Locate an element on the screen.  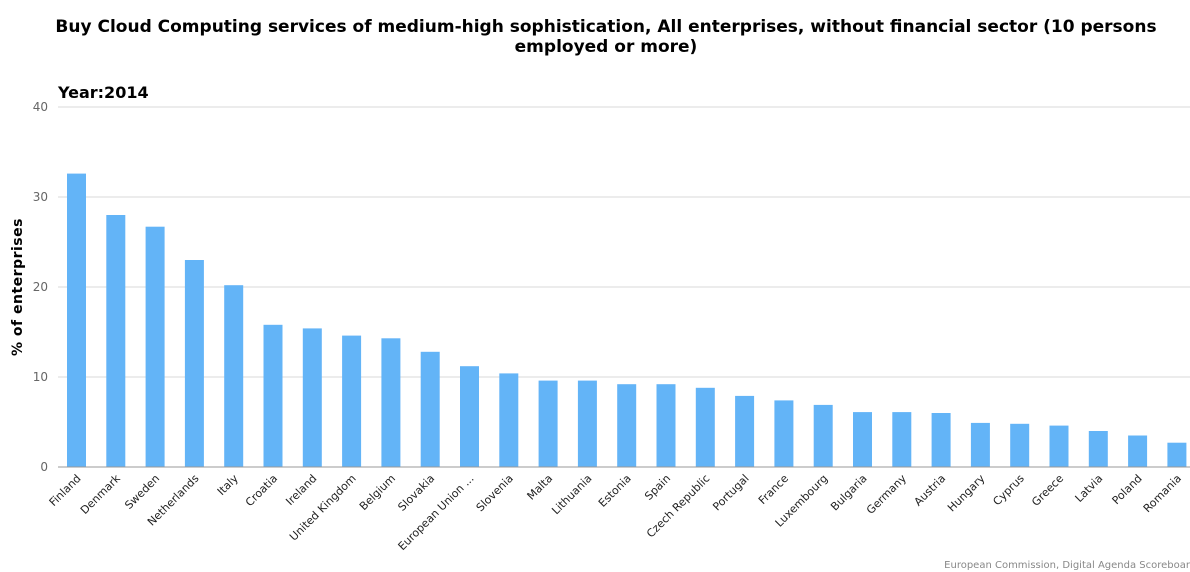
x-tick-label: Denmark is located at coordinates (100, 493).